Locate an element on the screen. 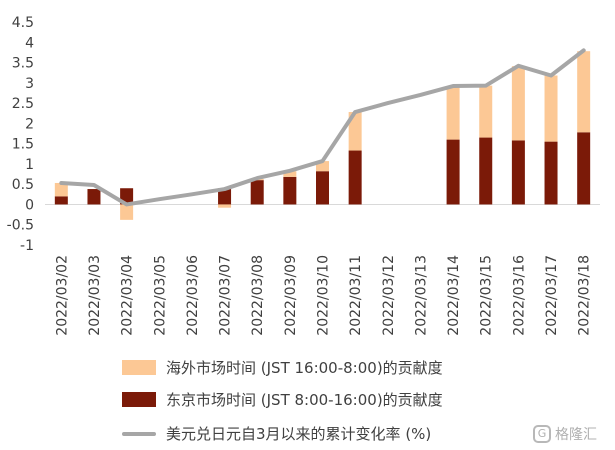 The image size is (615, 450). y-tick-label: 3 is located at coordinates (29, 84).